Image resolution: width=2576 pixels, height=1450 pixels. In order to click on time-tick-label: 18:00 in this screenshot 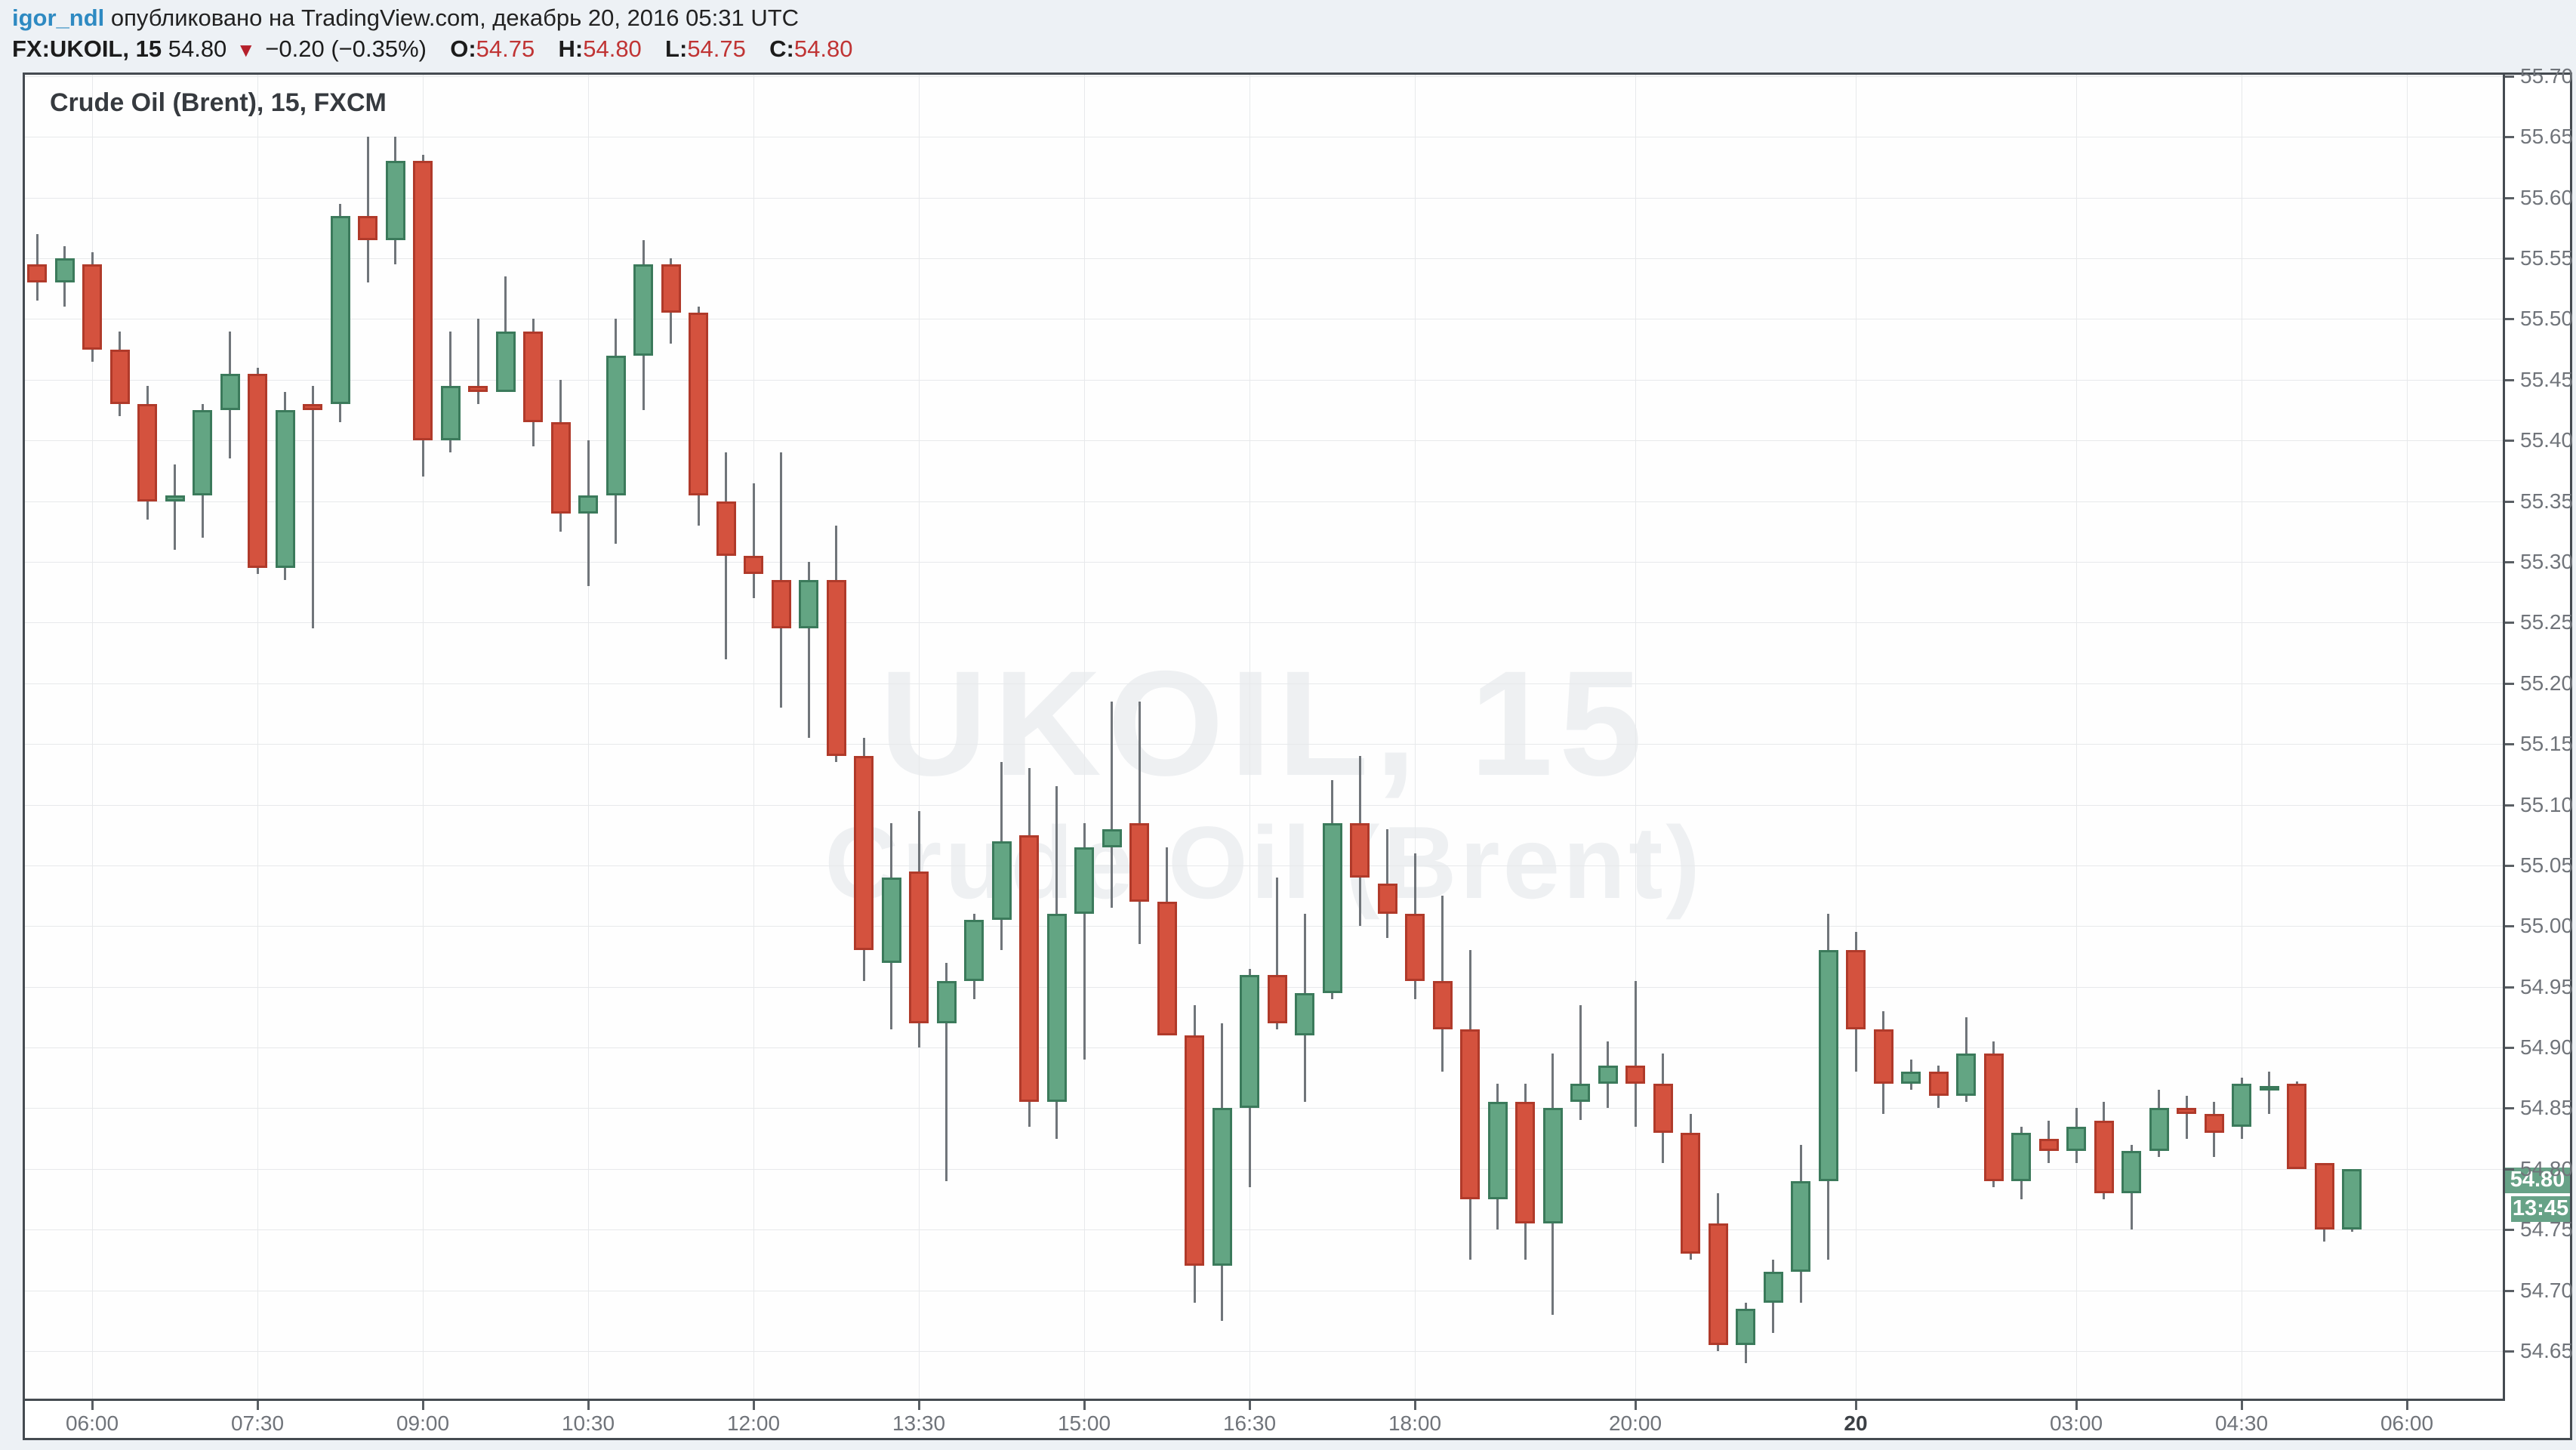, I will do `click(1415, 1423)`.